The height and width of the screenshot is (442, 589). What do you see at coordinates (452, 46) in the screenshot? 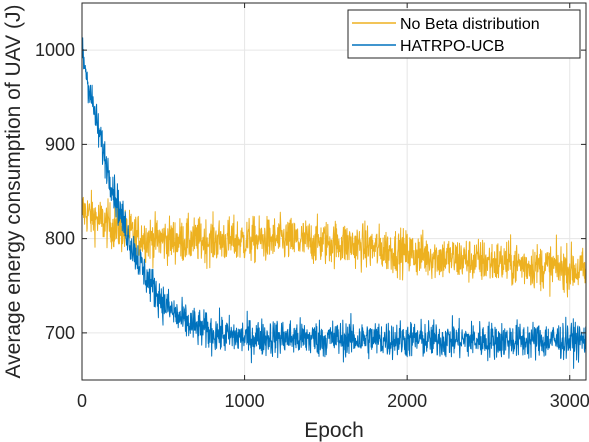
I see `legend-label-2: HATRPO-UCB` at bounding box center [452, 46].